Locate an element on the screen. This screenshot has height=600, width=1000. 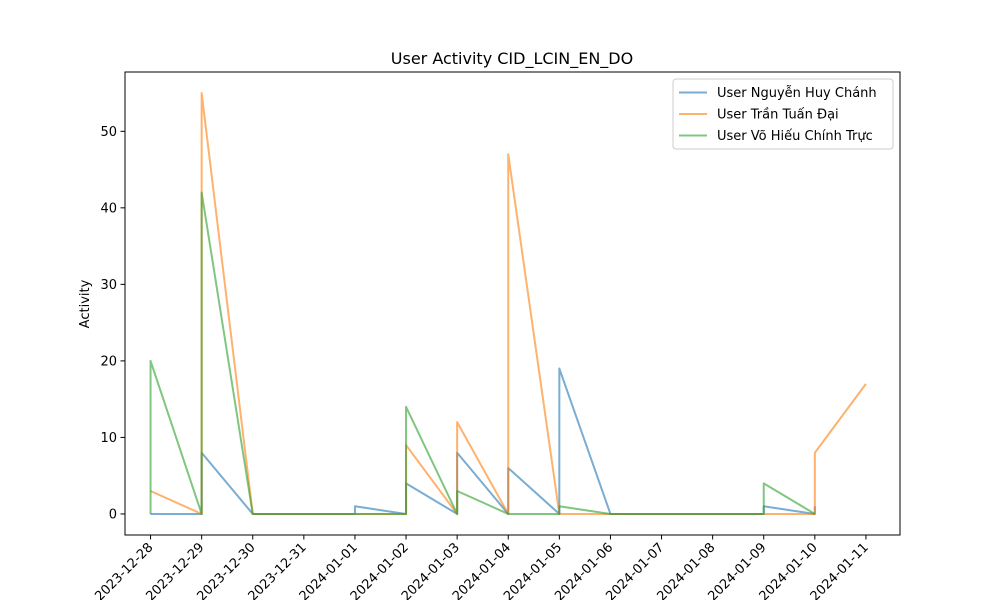
legend-label-1: User Nguyễn Huy Chánh is located at coordinates (797, 93).